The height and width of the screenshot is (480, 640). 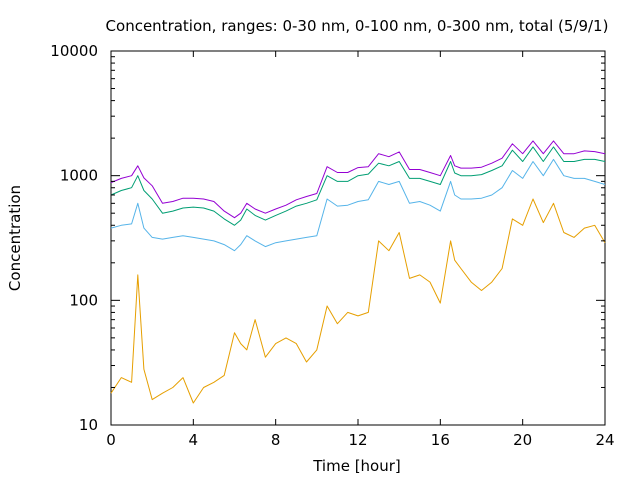 What do you see at coordinates (357, 440) in the screenshot?
I see `x-tick-label: 12` at bounding box center [357, 440].